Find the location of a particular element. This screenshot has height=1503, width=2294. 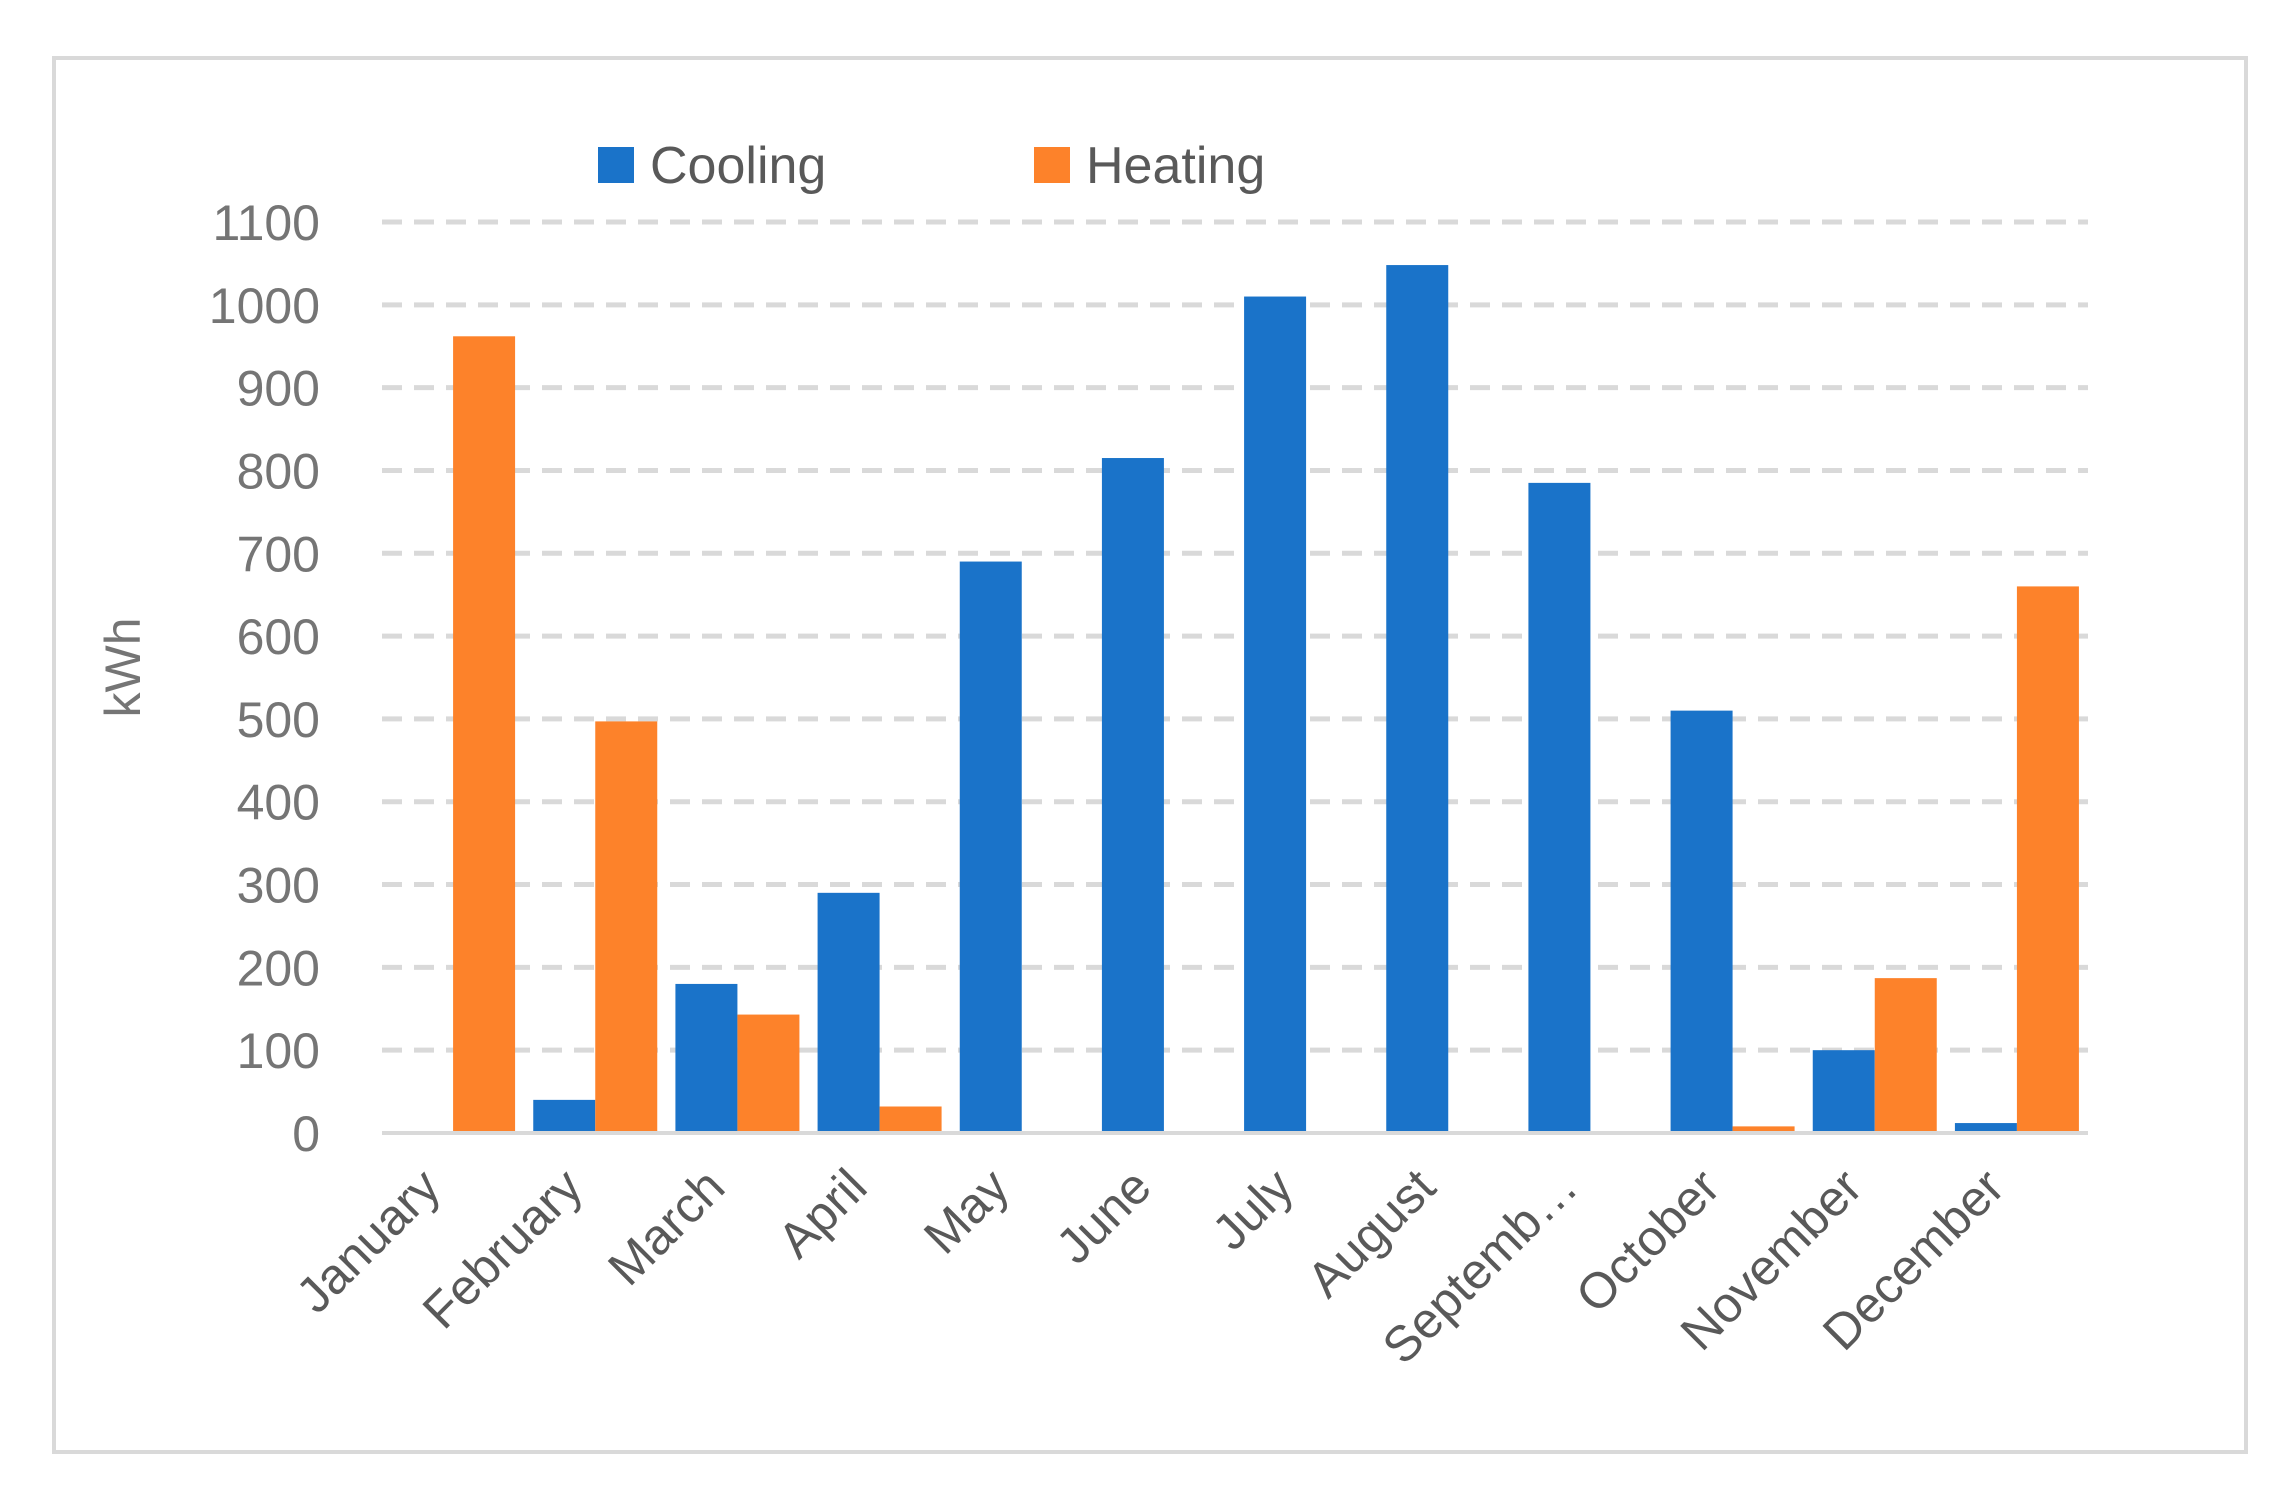

y-tick-label: 100 is located at coordinates (278, 1051).